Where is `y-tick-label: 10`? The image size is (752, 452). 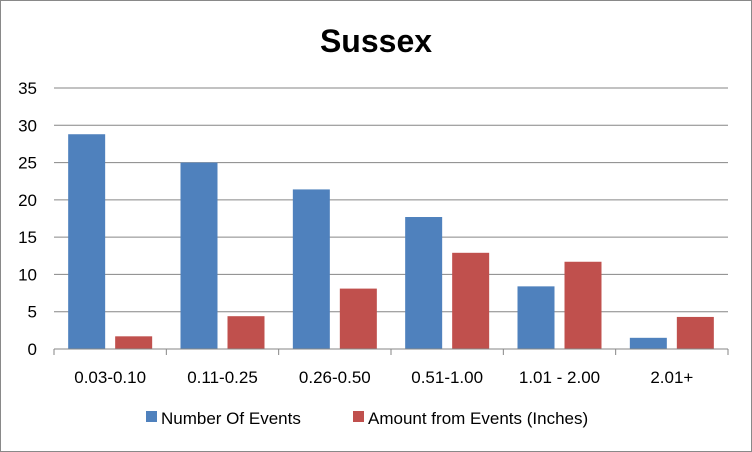
y-tick-label: 10 is located at coordinates (27, 274).